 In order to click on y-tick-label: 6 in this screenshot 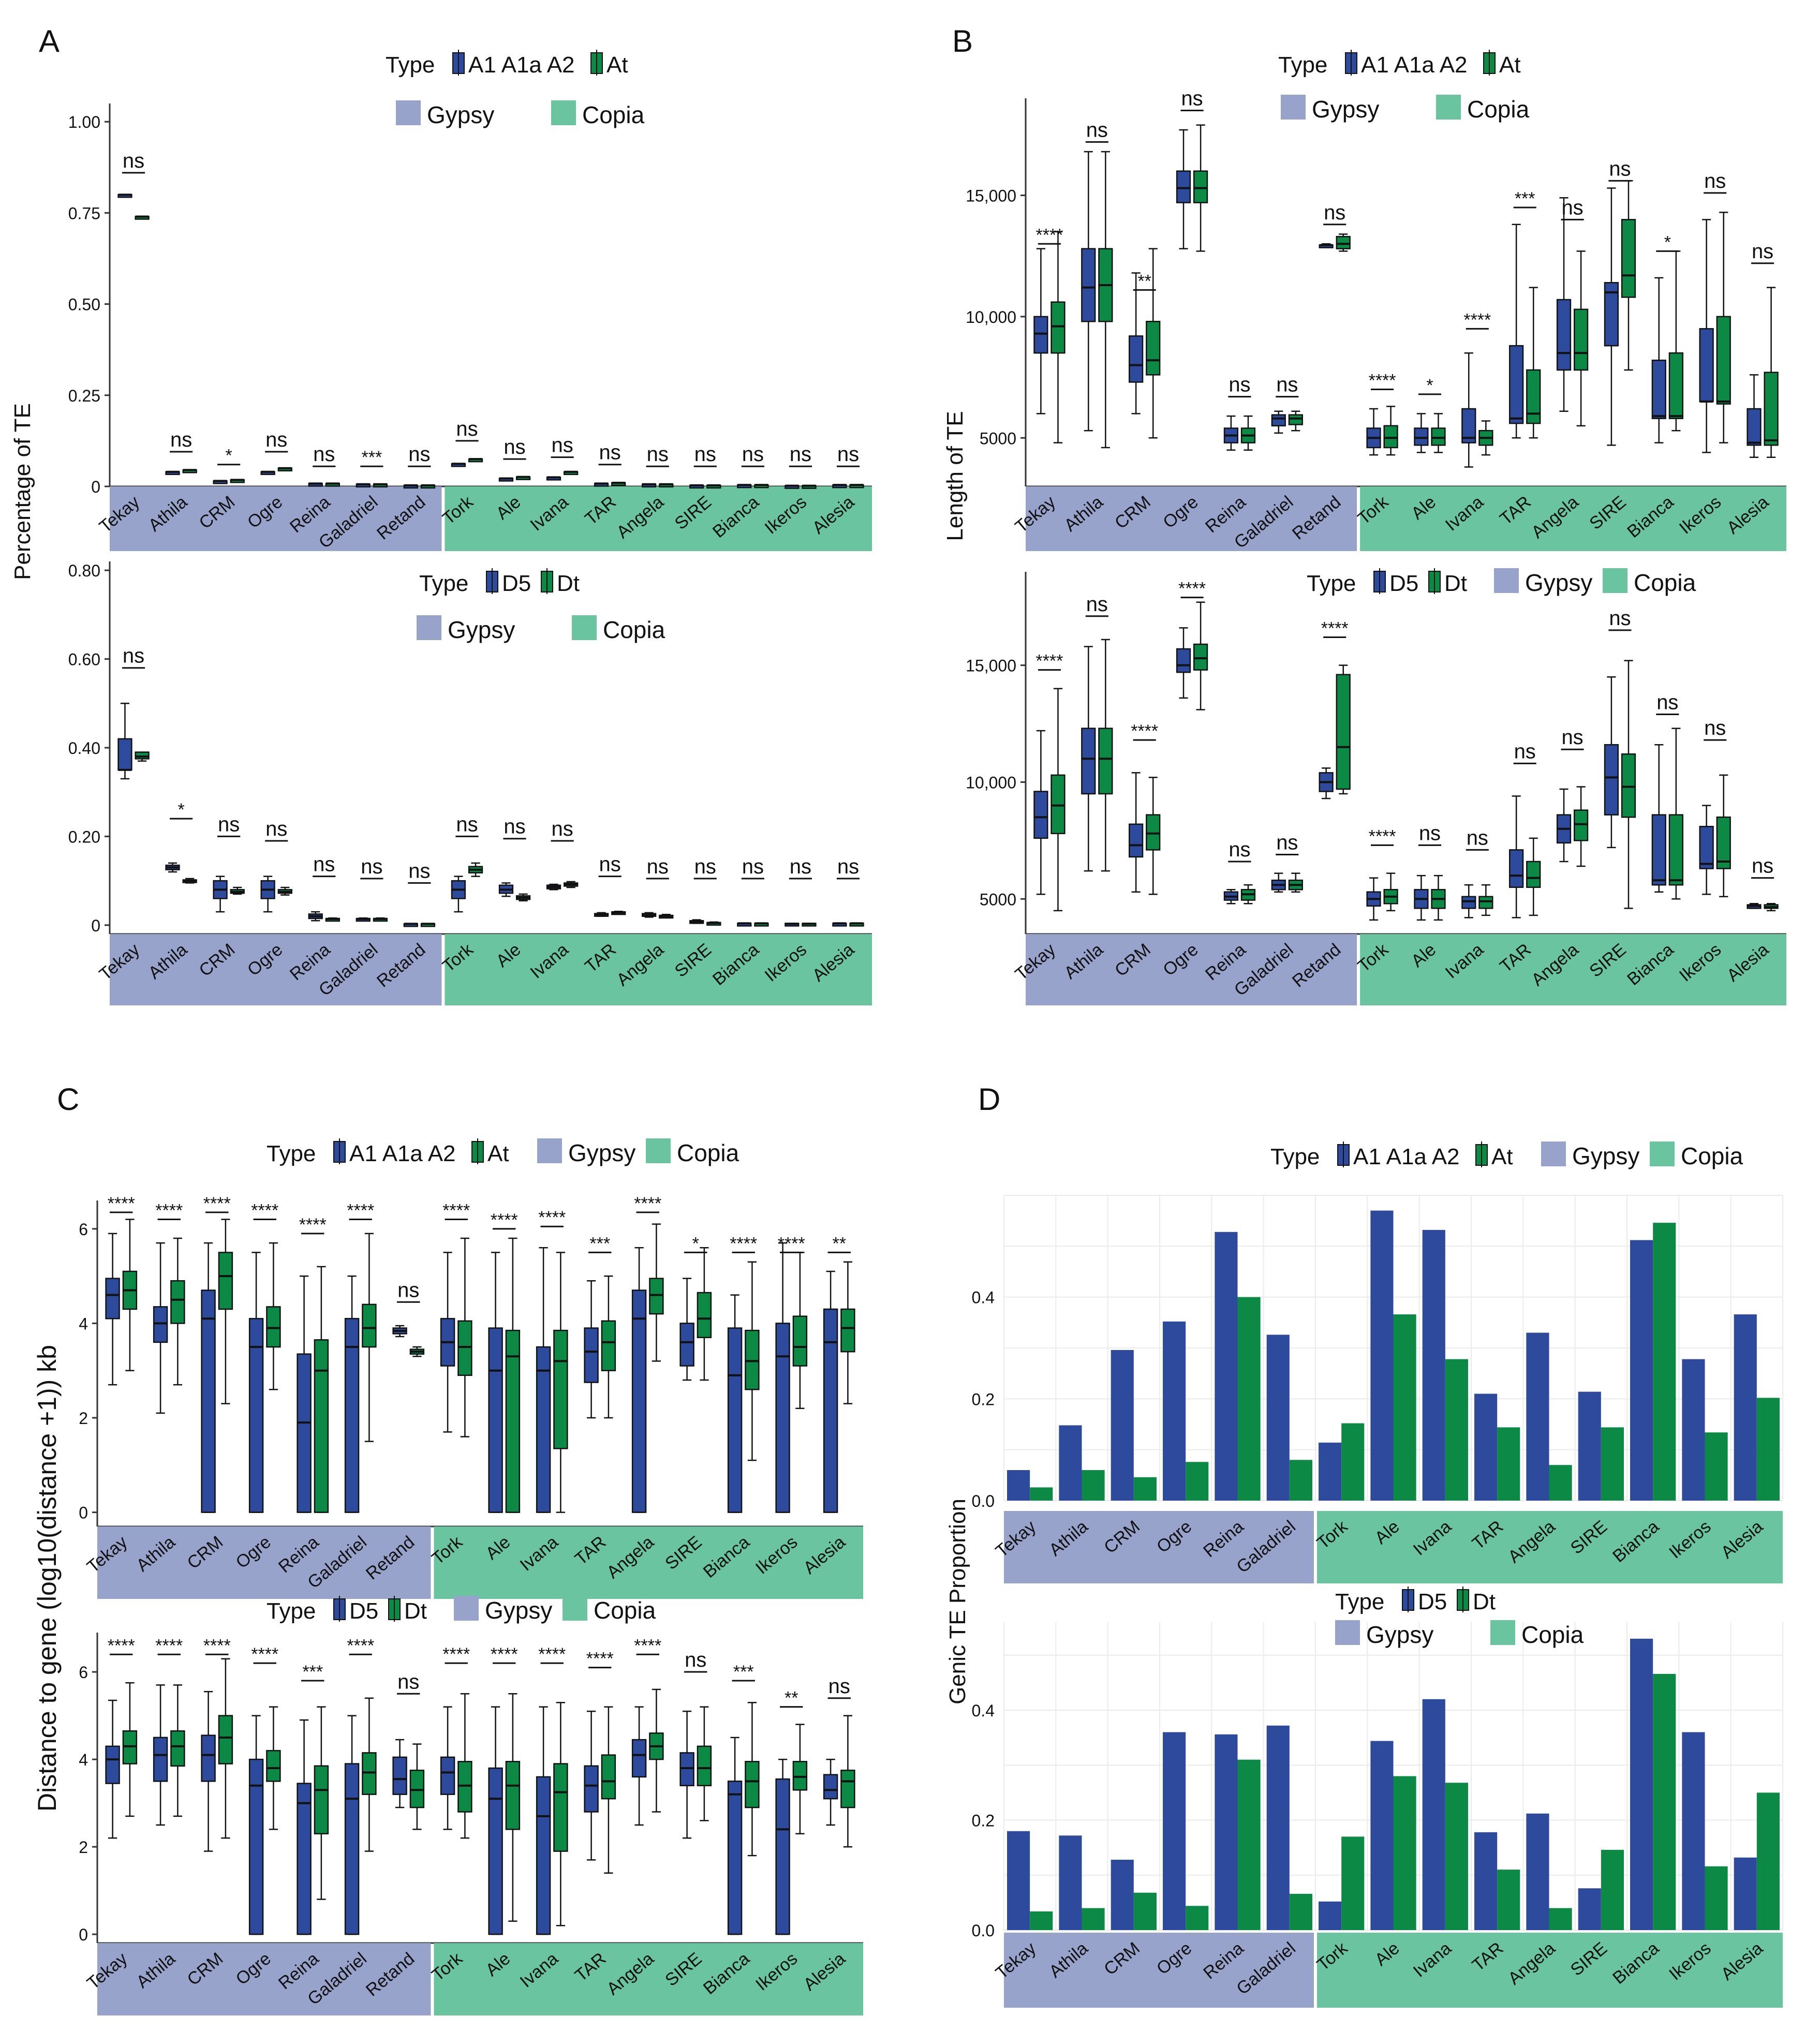, I will do `click(84, 1229)`.